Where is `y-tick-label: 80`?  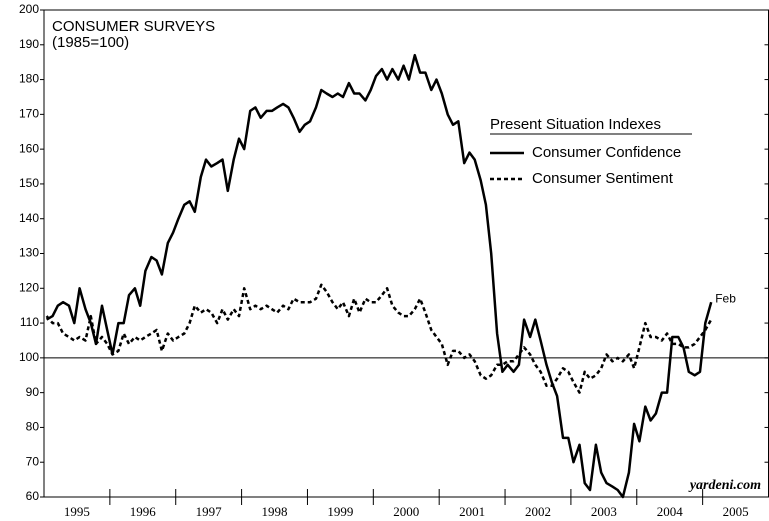
y-tick-label: 80 is located at coordinates (33, 427).